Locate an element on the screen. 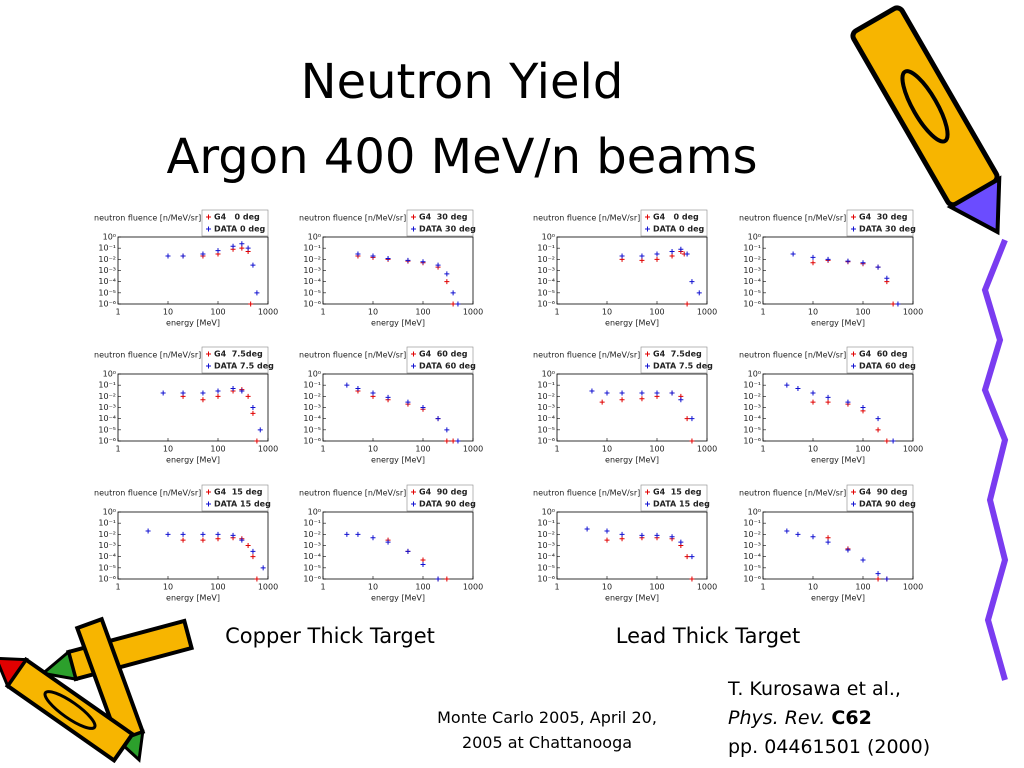  x-tick-label: 100 is located at coordinates (217, 587).